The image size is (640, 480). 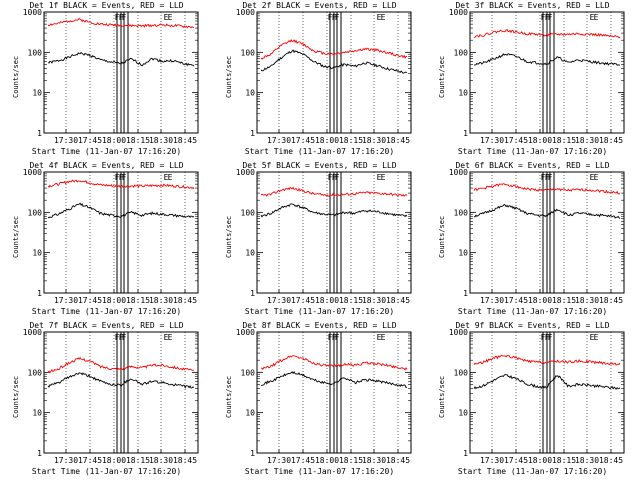 What do you see at coordinates (106, 165) in the screenshot?
I see `panel-title: Det 4f BLACK = Events, RED = LLD` at bounding box center [106, 165].